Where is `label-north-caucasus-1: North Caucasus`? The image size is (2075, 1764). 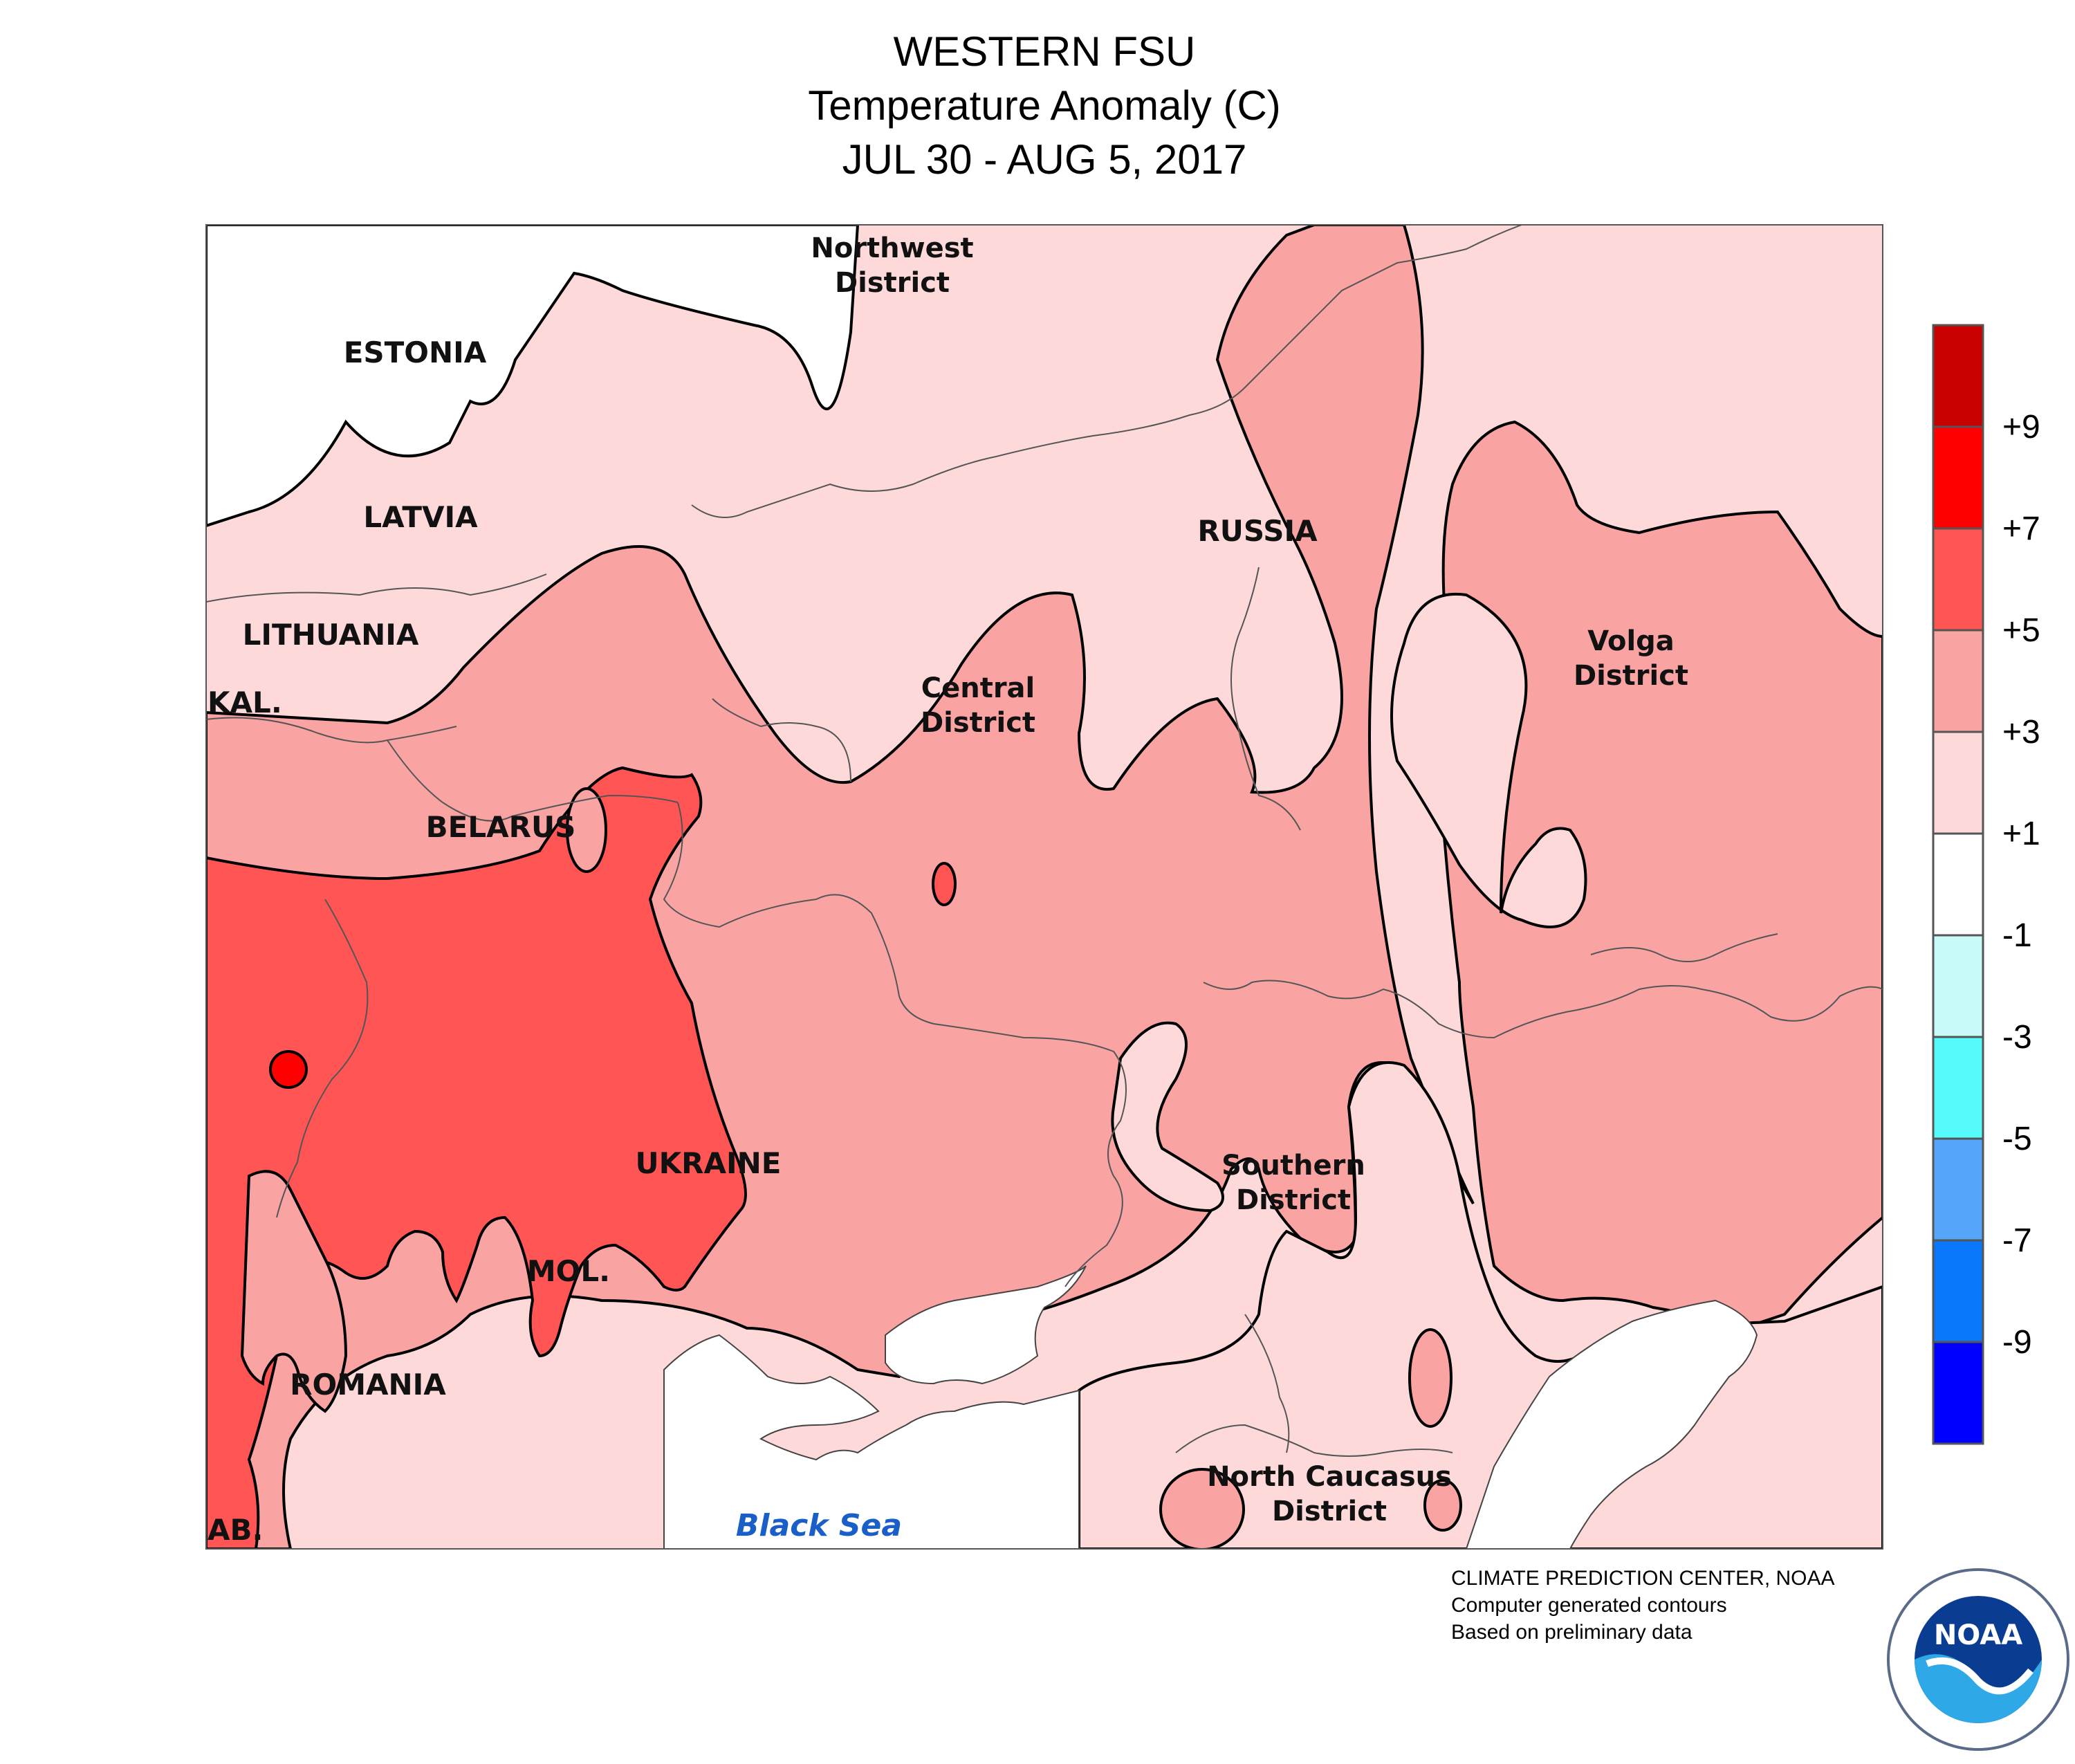 label-north-caucasus-1: North Caucasus is located at coordinates (1329, 1477).